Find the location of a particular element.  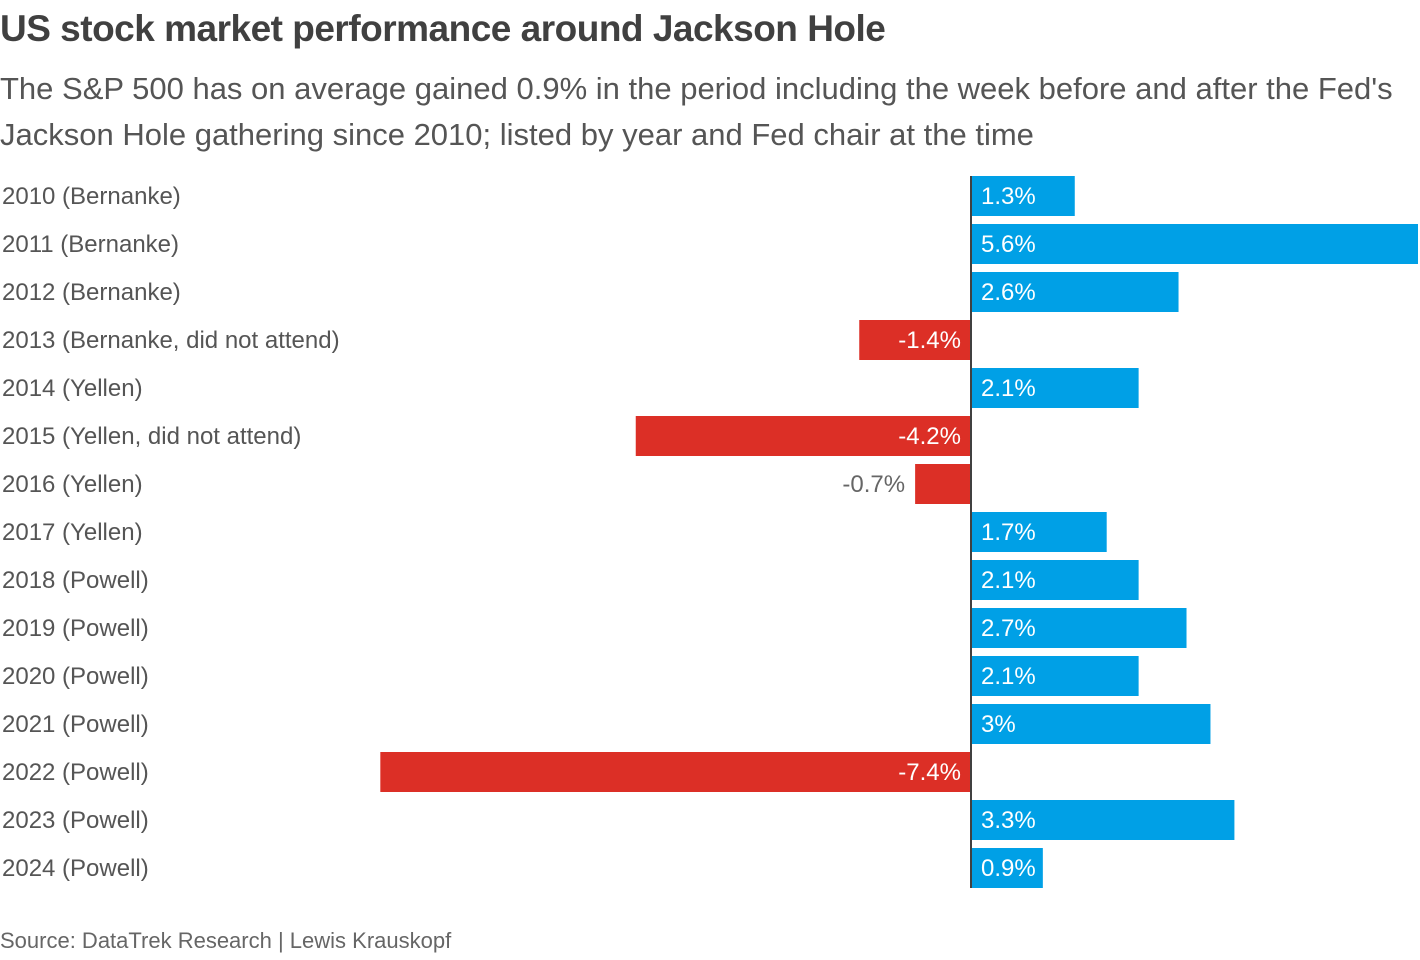

value-label: 2.6% is located at coordinates (1008, 292).